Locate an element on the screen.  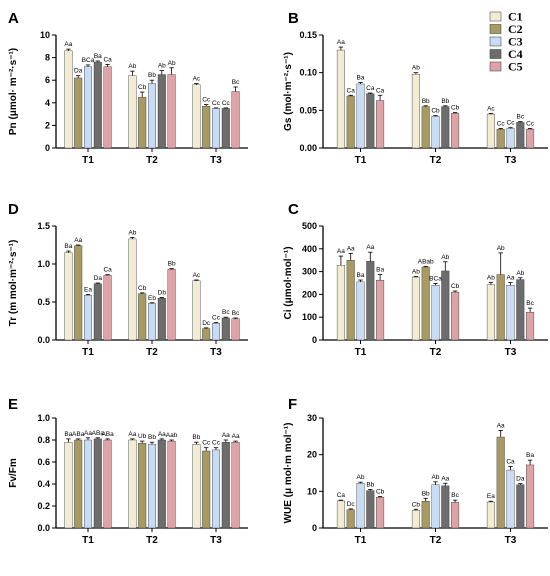
y-tick-label: 1.5 is located at coordinates (43, 226).